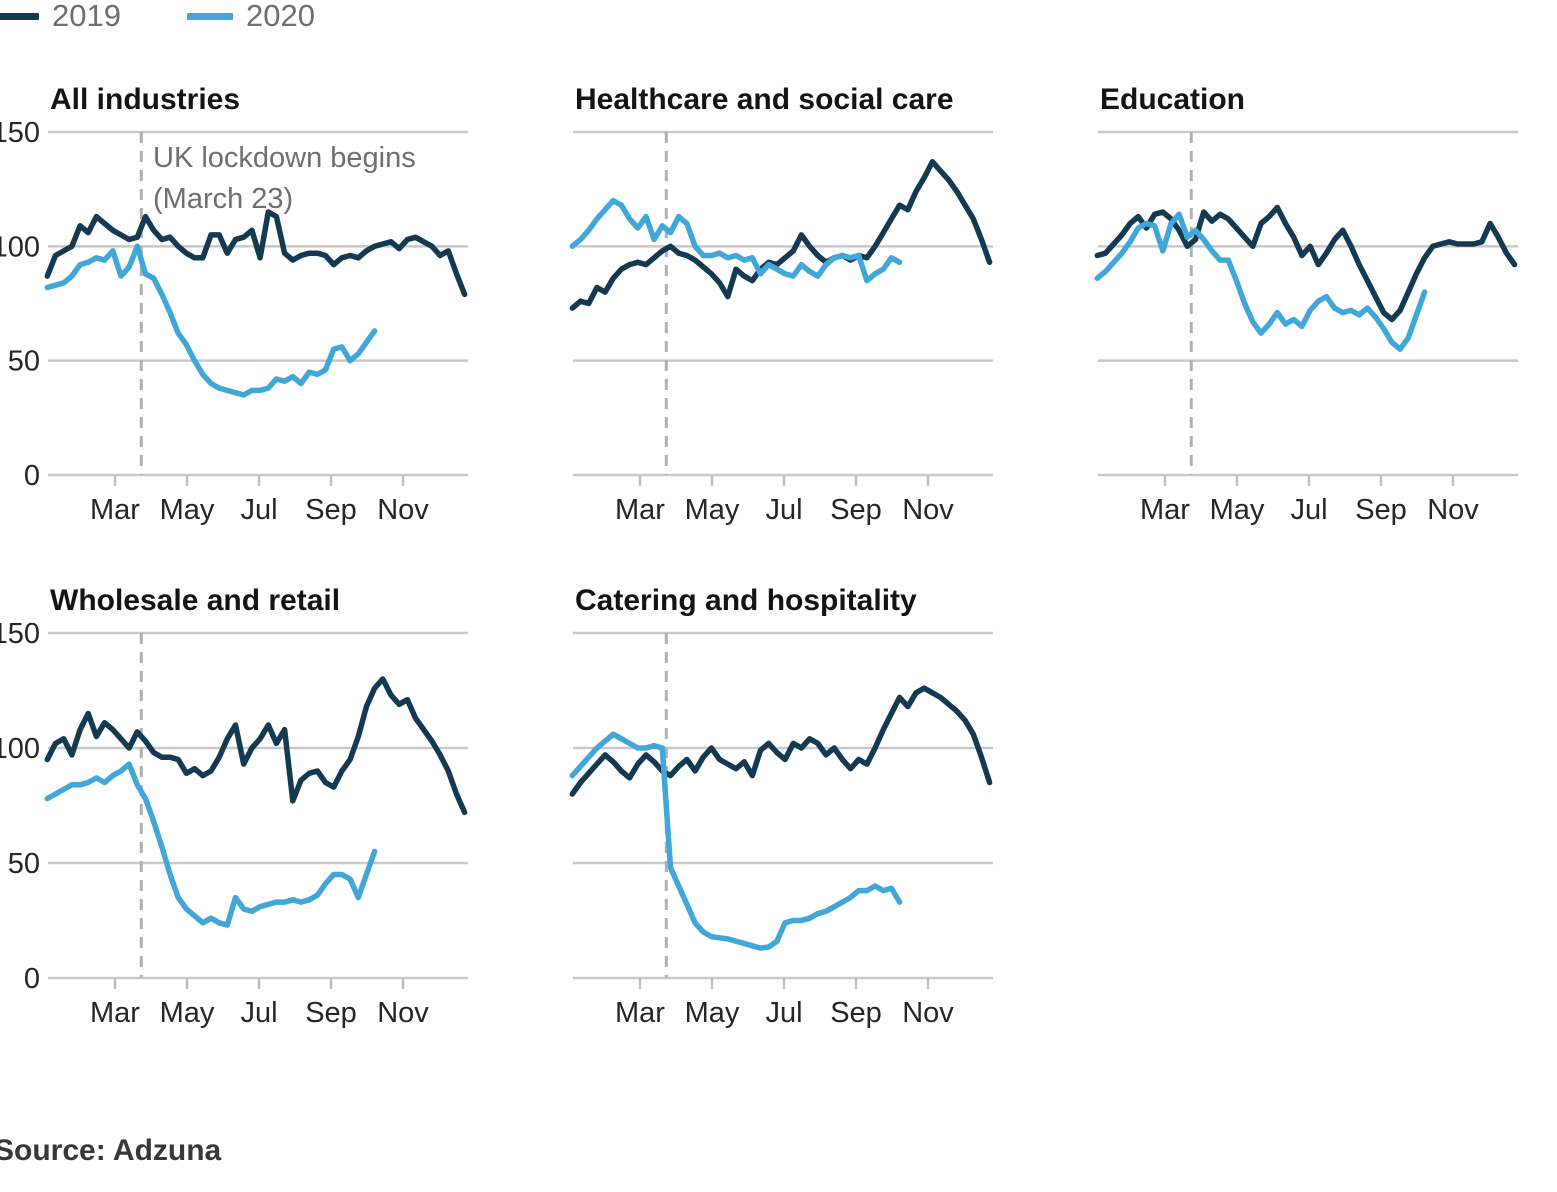  I want to click on lockdown-annotation-line2: (March 23), so click(223, 199).